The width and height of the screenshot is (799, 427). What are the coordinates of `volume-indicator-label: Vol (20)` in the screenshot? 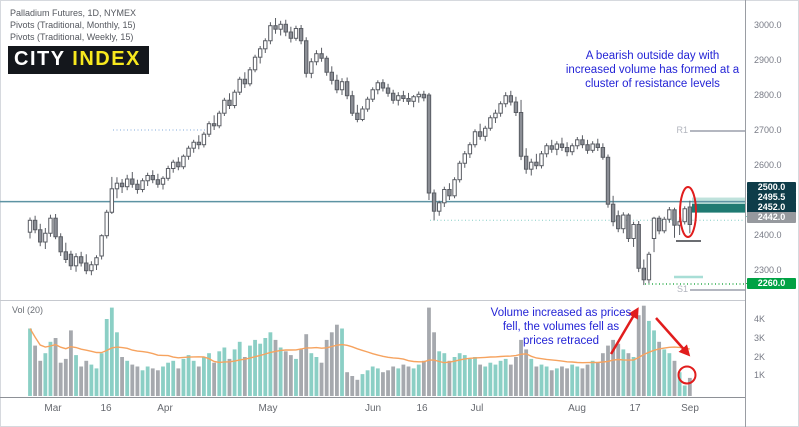 It's located at (28, 310).